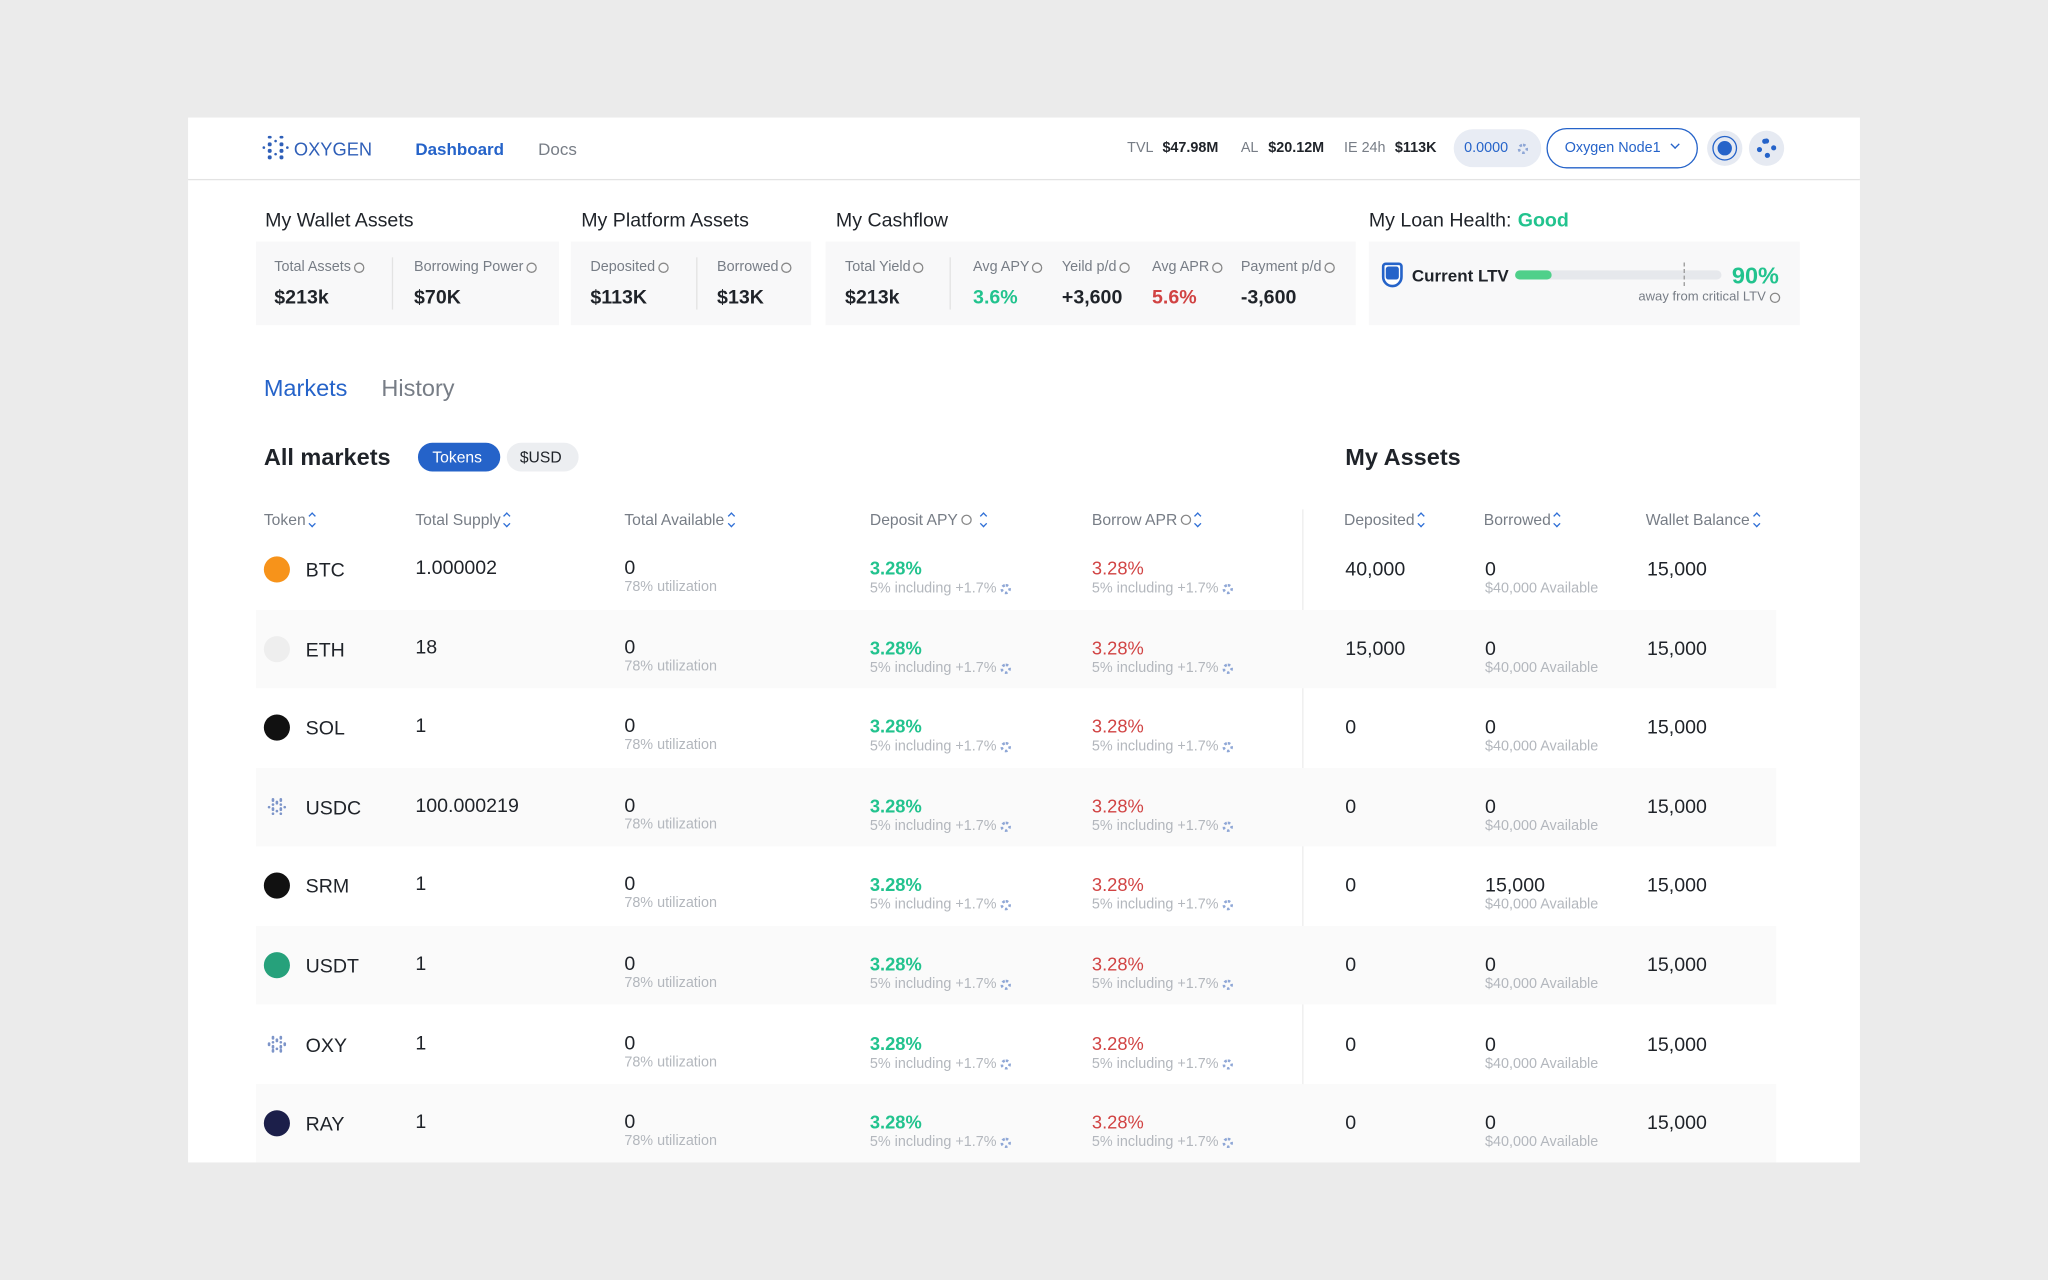 The width and height of the screenshot is (2048, 1280). What do you see at coordinates (1180, 267) in the screenshot?
I see `summary-label: Avg APR` at bounding box center [1180, 267].